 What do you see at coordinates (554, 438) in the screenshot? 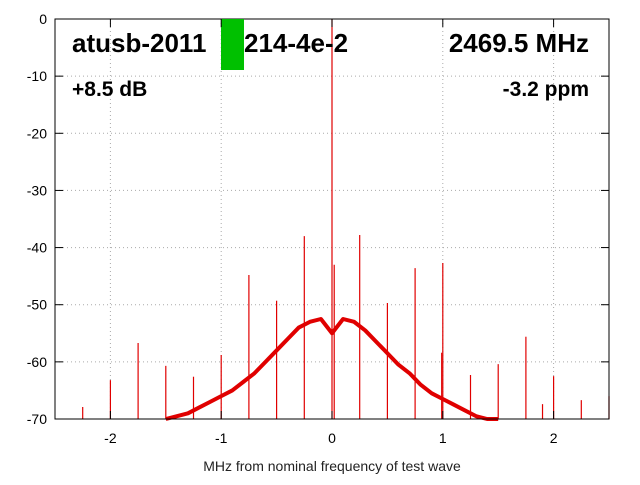
I see `x-tick-label: 2` at bounding box center [554, 438].